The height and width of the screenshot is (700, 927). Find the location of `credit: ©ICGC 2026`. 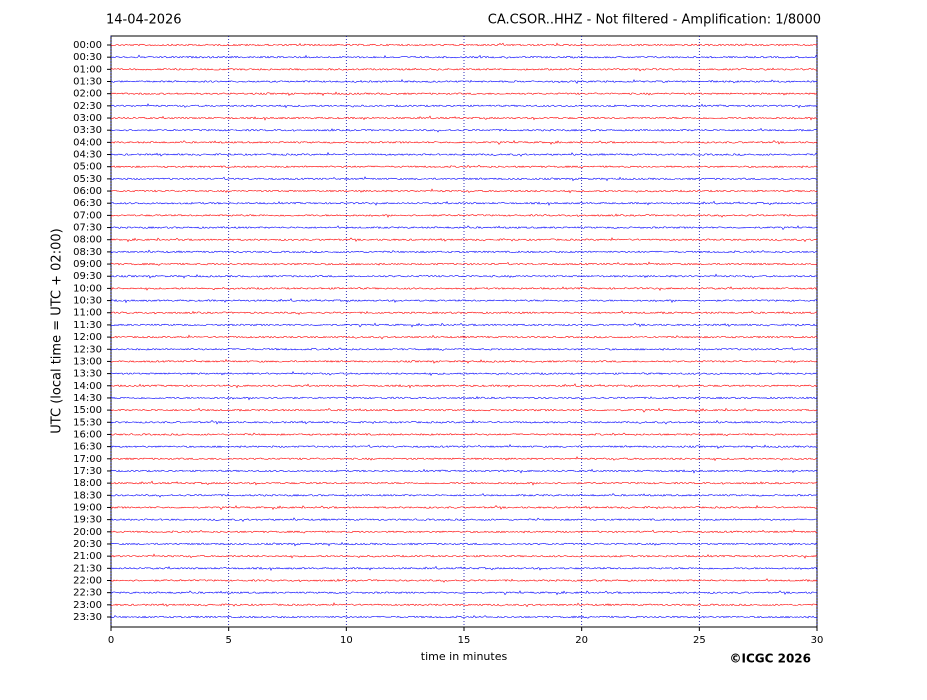

credit: ©ICGC 2026 is located at coordinates (770, 659).